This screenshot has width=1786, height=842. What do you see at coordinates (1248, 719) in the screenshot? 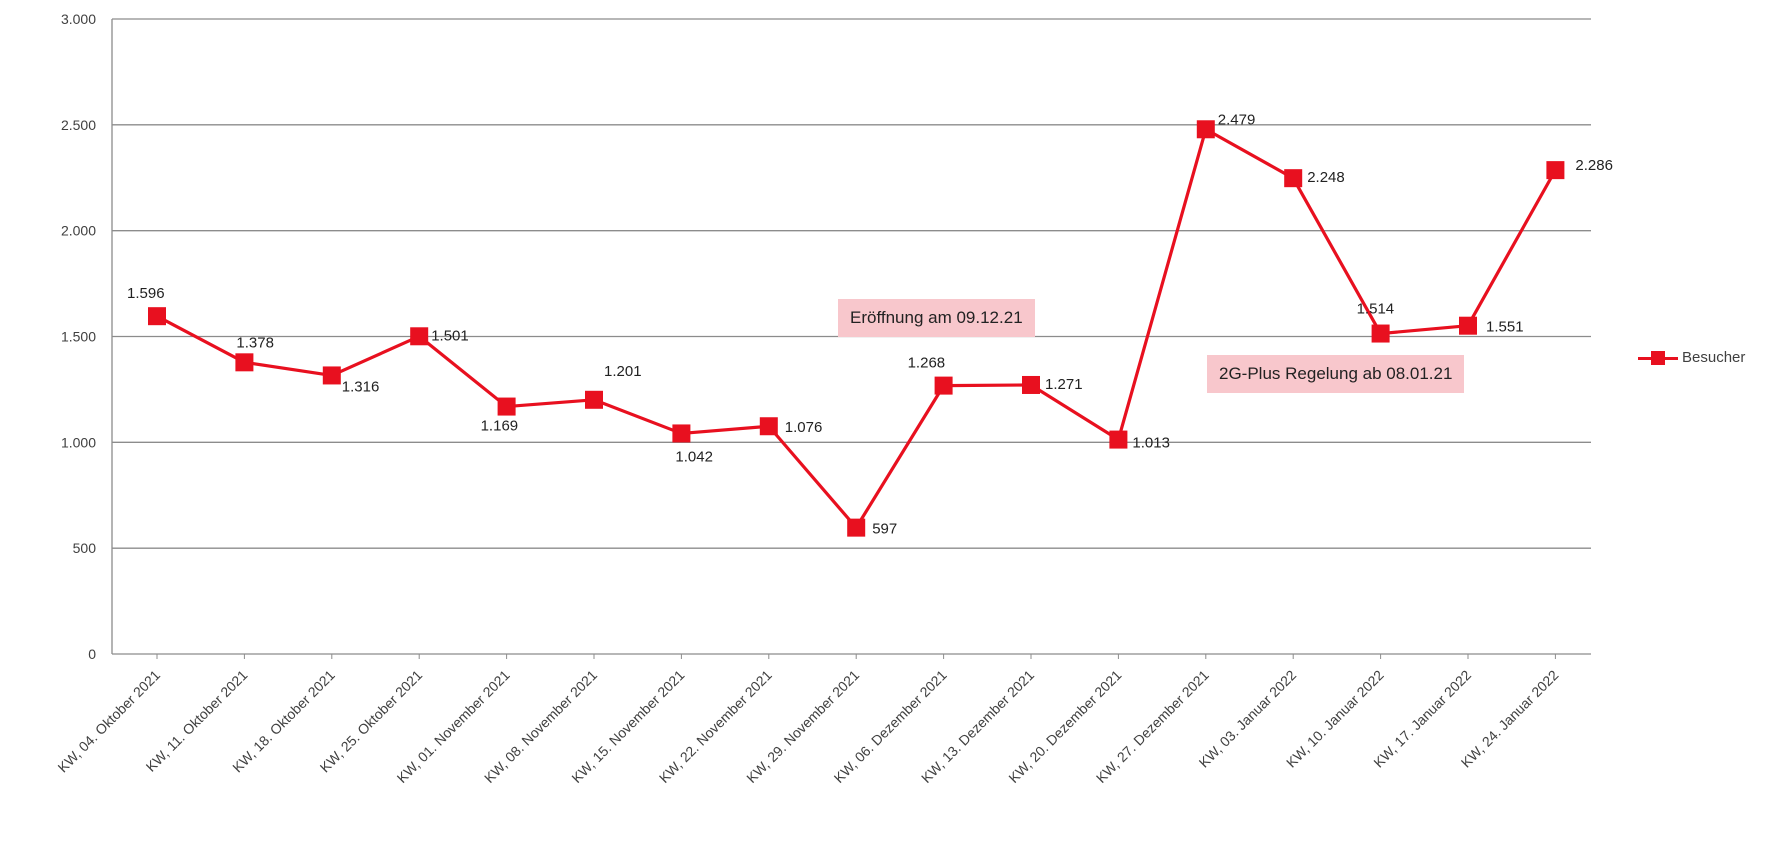
I see `x-tick-label: KW, 03. Januar 2022` at bounding box center [1248, 719].